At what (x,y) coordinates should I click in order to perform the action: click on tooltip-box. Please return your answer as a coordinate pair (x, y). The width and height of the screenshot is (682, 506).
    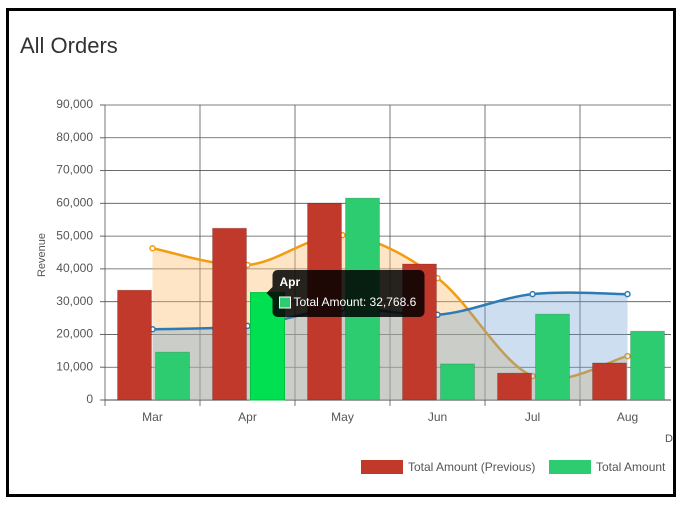
    Looking at the image, I should click on (348, 293).